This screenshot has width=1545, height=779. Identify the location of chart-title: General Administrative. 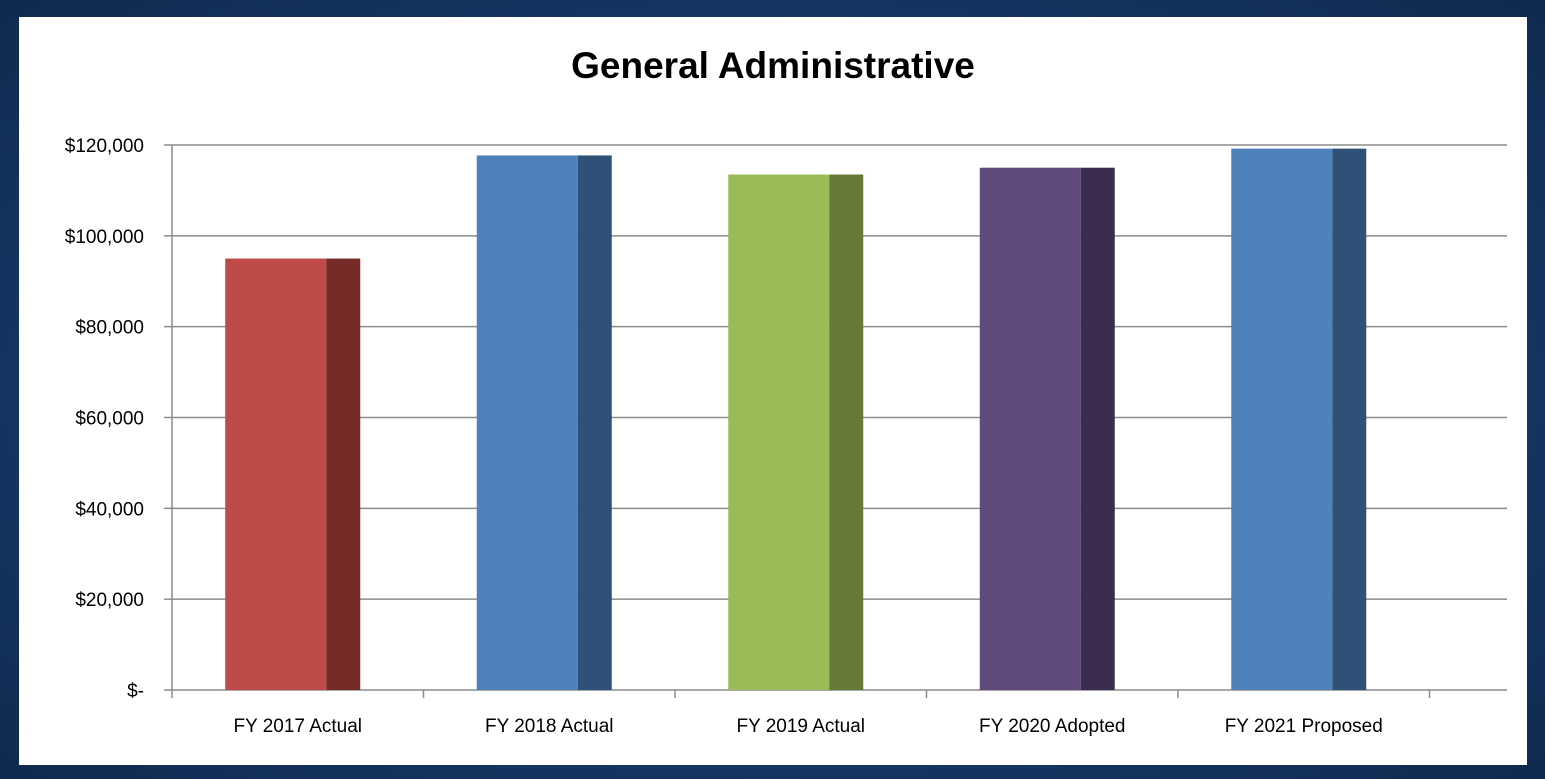
(773, 65).